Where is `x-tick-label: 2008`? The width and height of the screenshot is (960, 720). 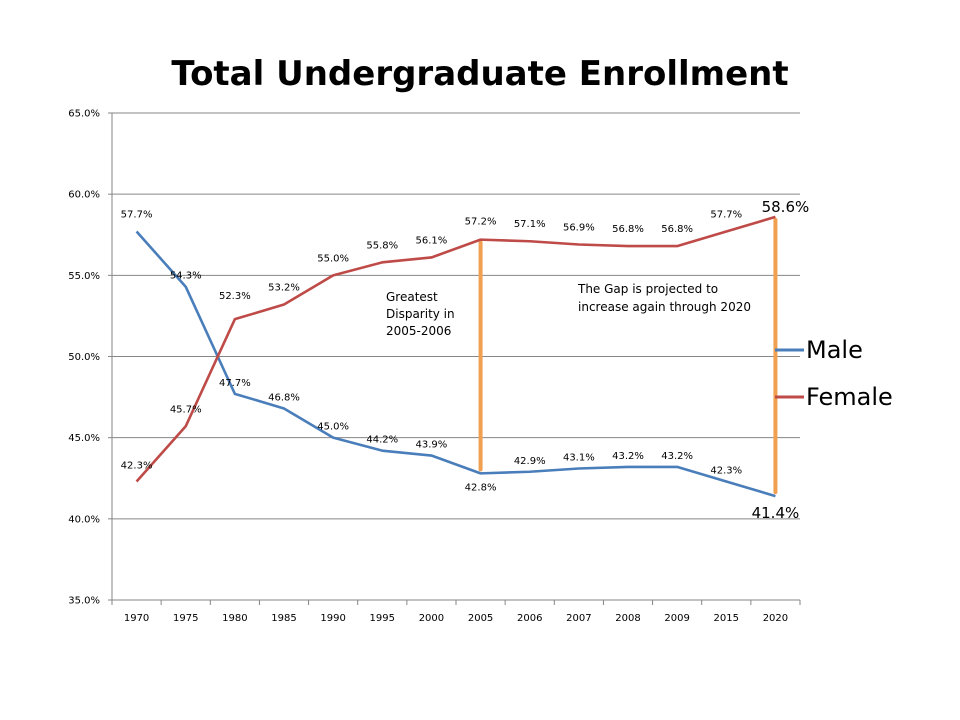
x-tick-label: 2008 is located at coordinates (627, 618).